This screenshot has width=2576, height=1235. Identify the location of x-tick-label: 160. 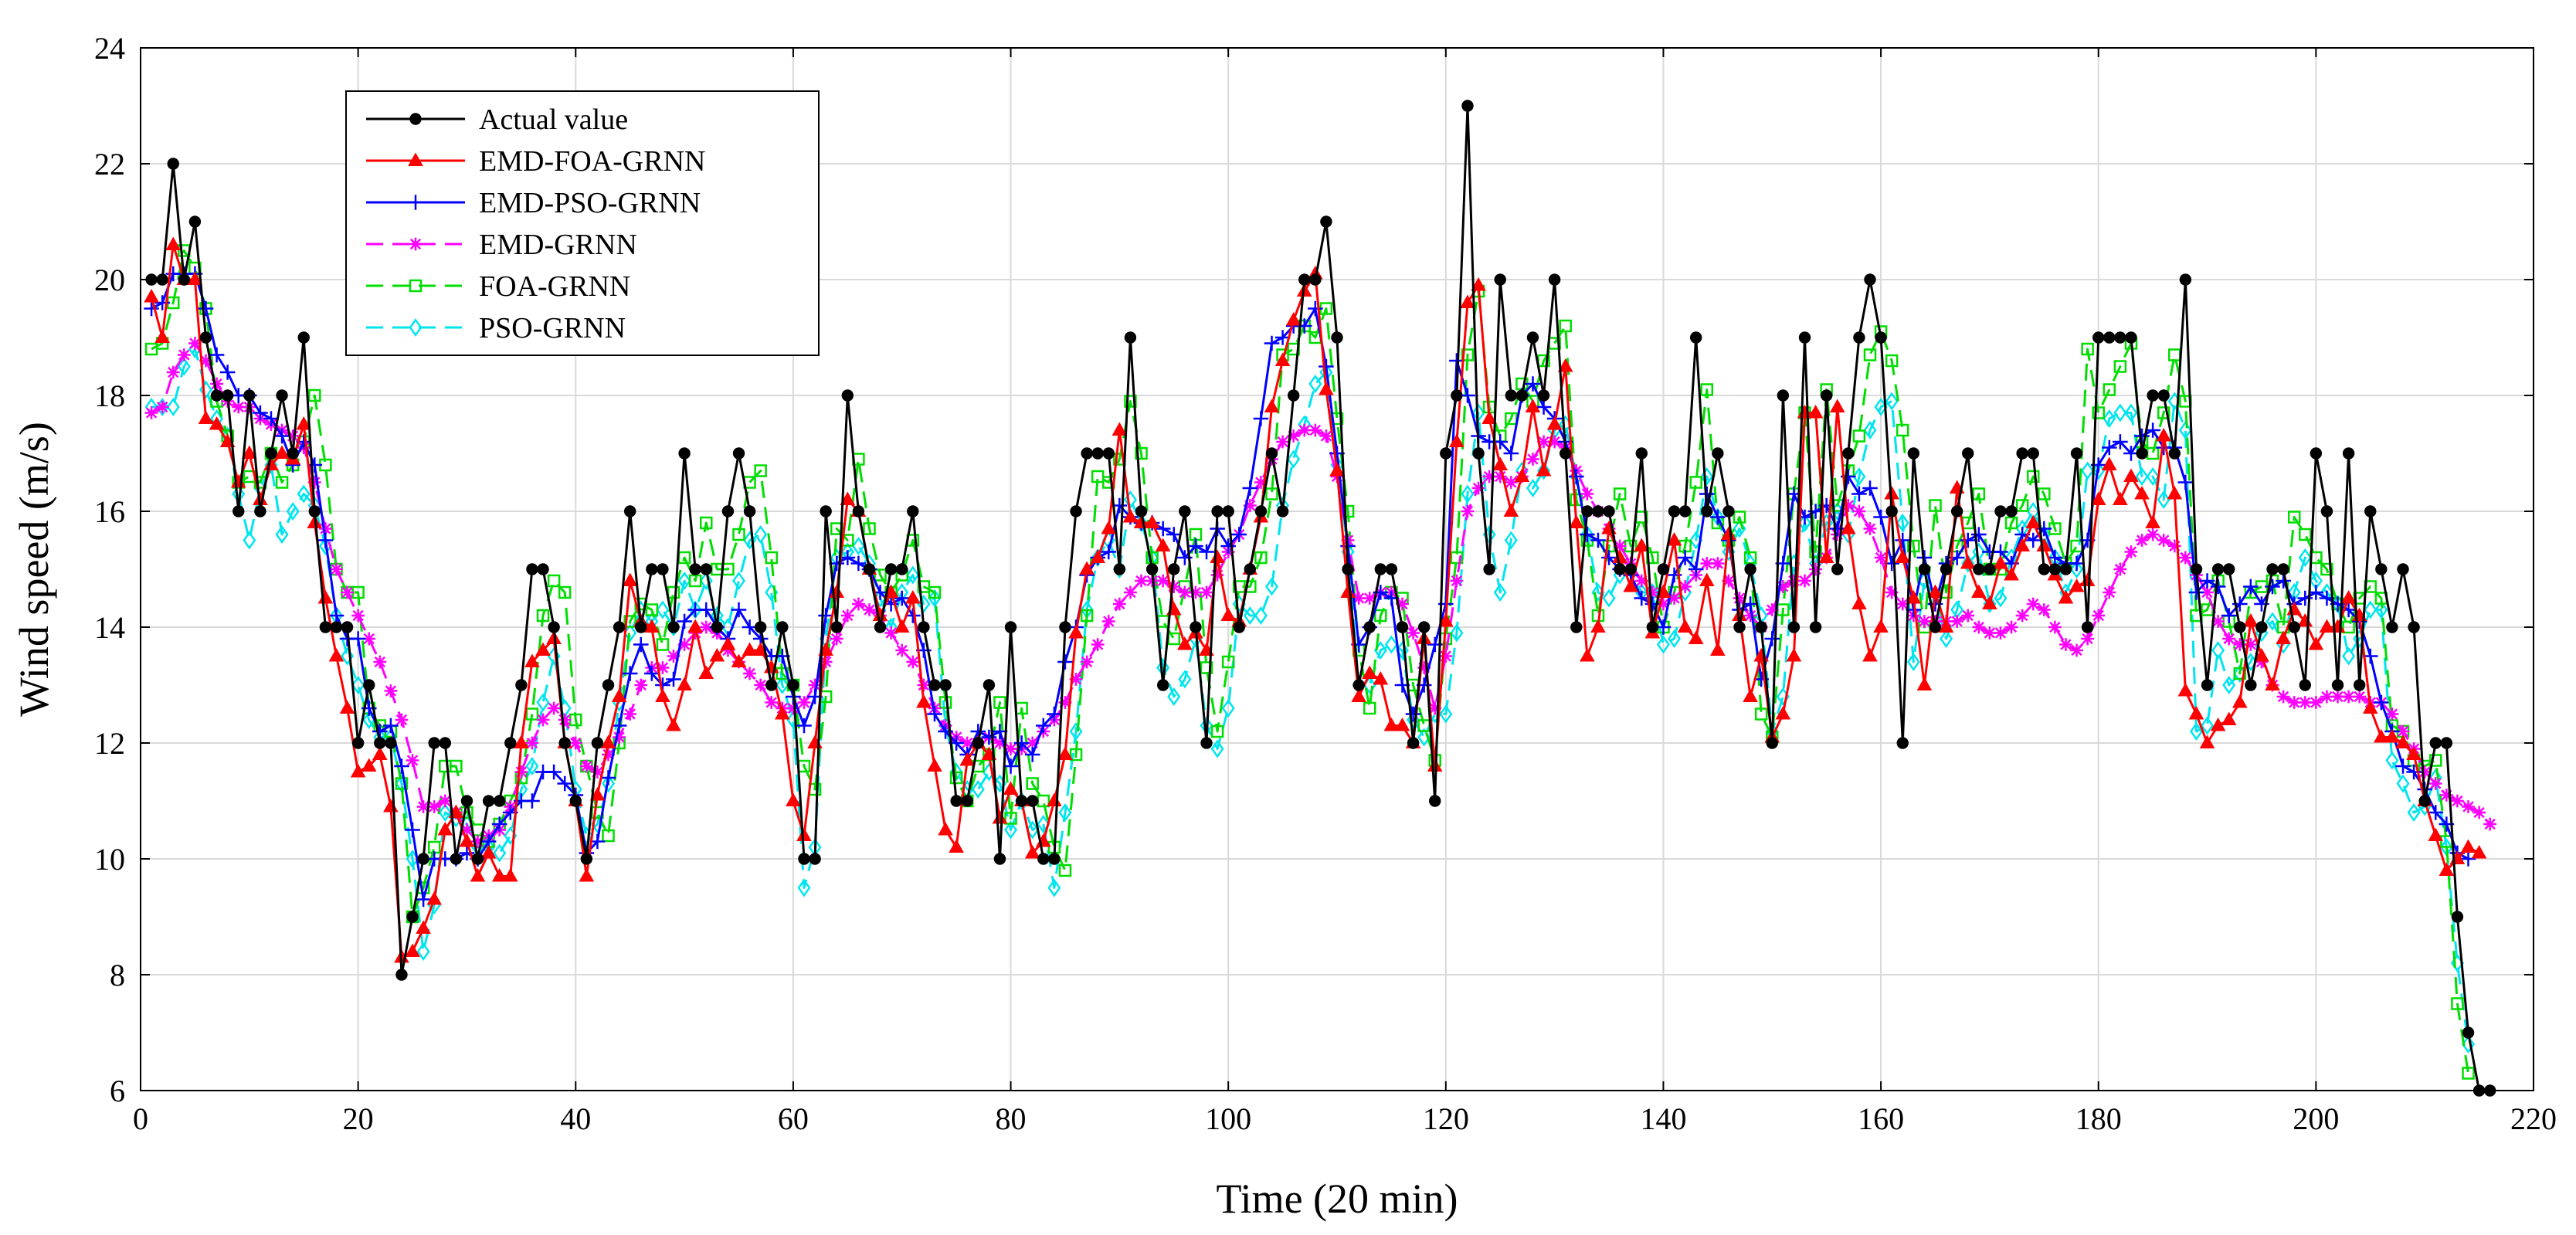
(1881, 1118).